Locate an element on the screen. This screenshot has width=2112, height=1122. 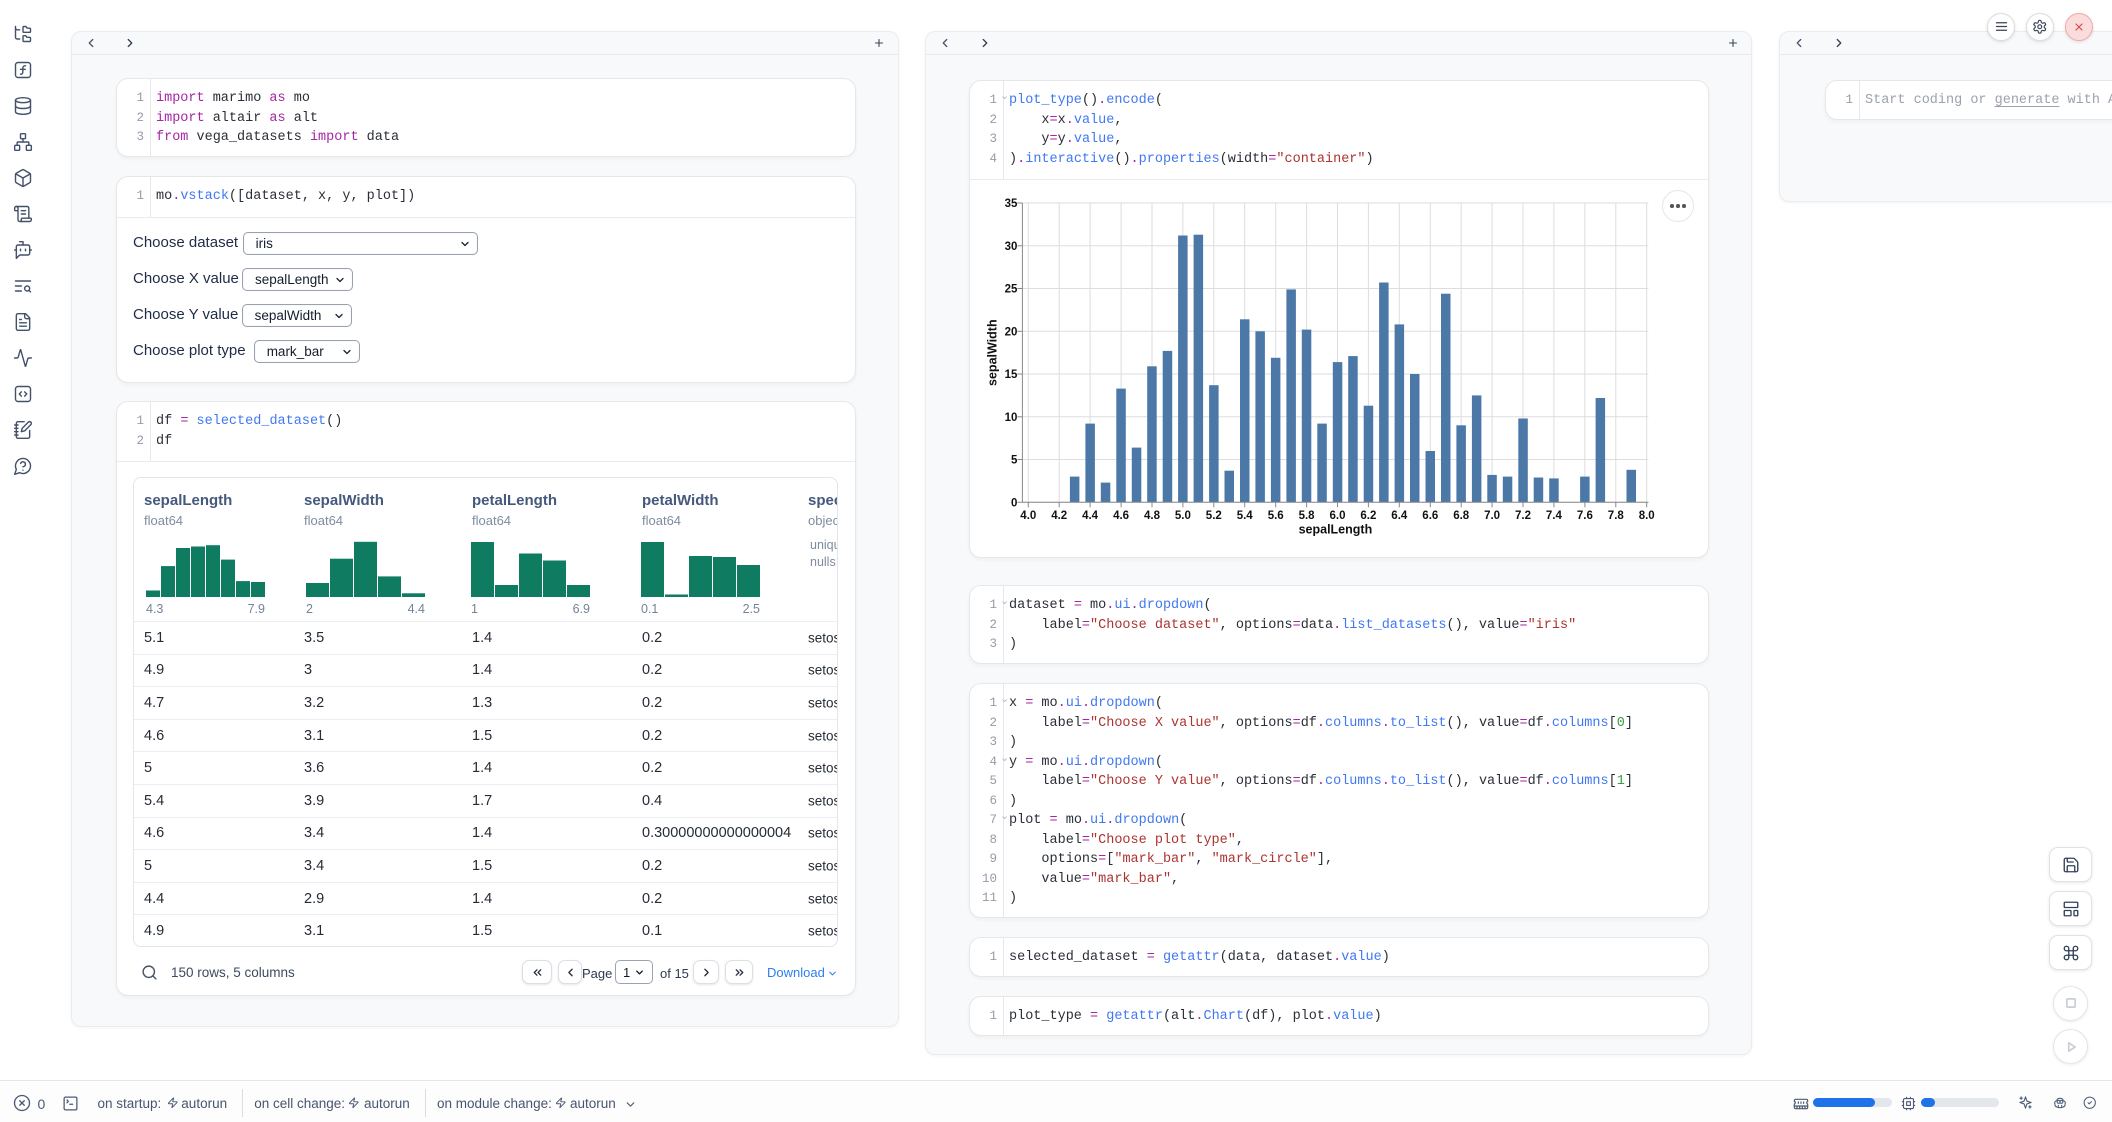
svg-text: 5.4 is located at coordinates (1245, 516).